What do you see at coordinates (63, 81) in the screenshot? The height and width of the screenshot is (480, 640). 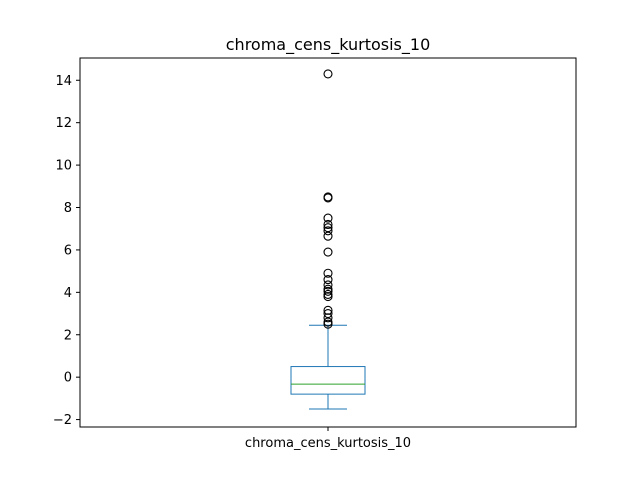 I see `y-tick-label: 14` at bounding box center [63, 81].